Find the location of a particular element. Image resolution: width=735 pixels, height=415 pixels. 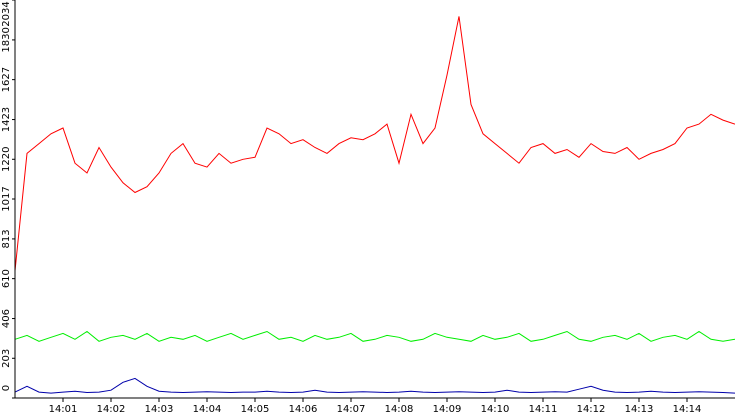

y-tick-label: 2034 is located at coordinates (6, 13).